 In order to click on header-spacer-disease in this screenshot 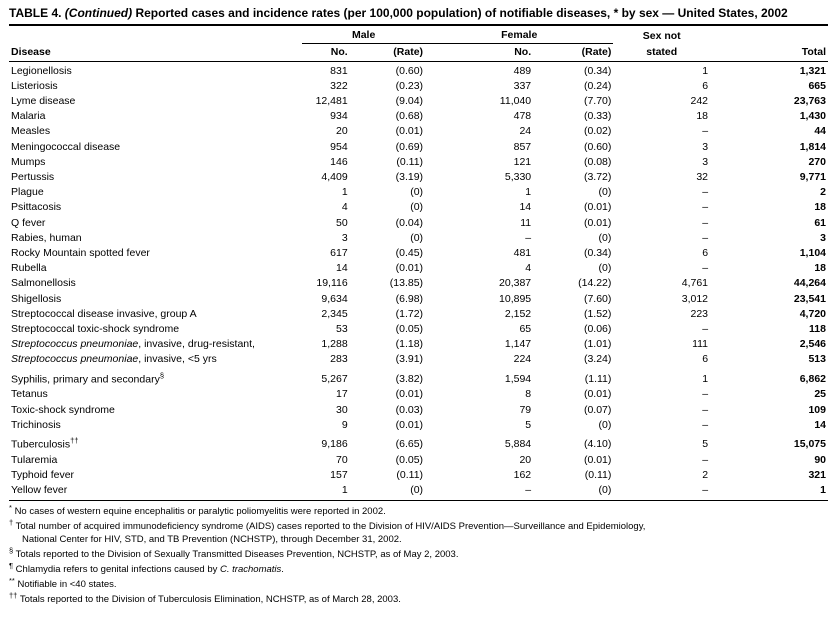, I will do `click(155, 35)`.